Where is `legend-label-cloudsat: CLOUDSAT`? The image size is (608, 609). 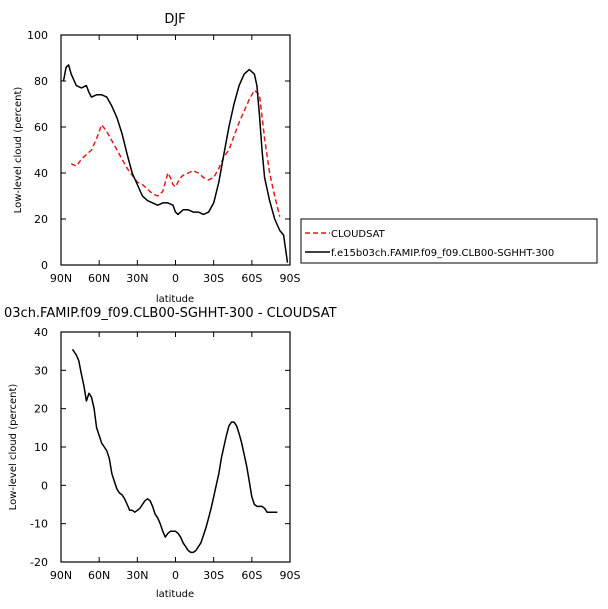 legend-label-cloudsat: CLOUDSAT is located at coordinates (358, 234).